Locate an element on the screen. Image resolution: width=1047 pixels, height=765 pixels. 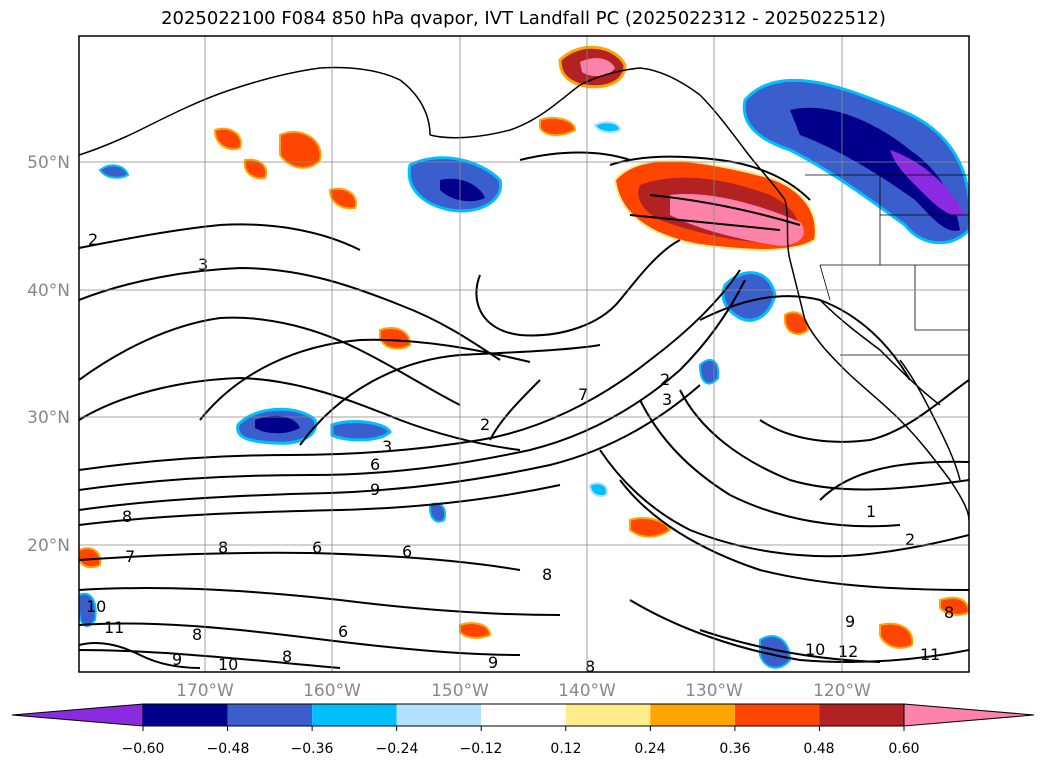
lat-label-20n: 20°N is located at coordinates (48, 546).